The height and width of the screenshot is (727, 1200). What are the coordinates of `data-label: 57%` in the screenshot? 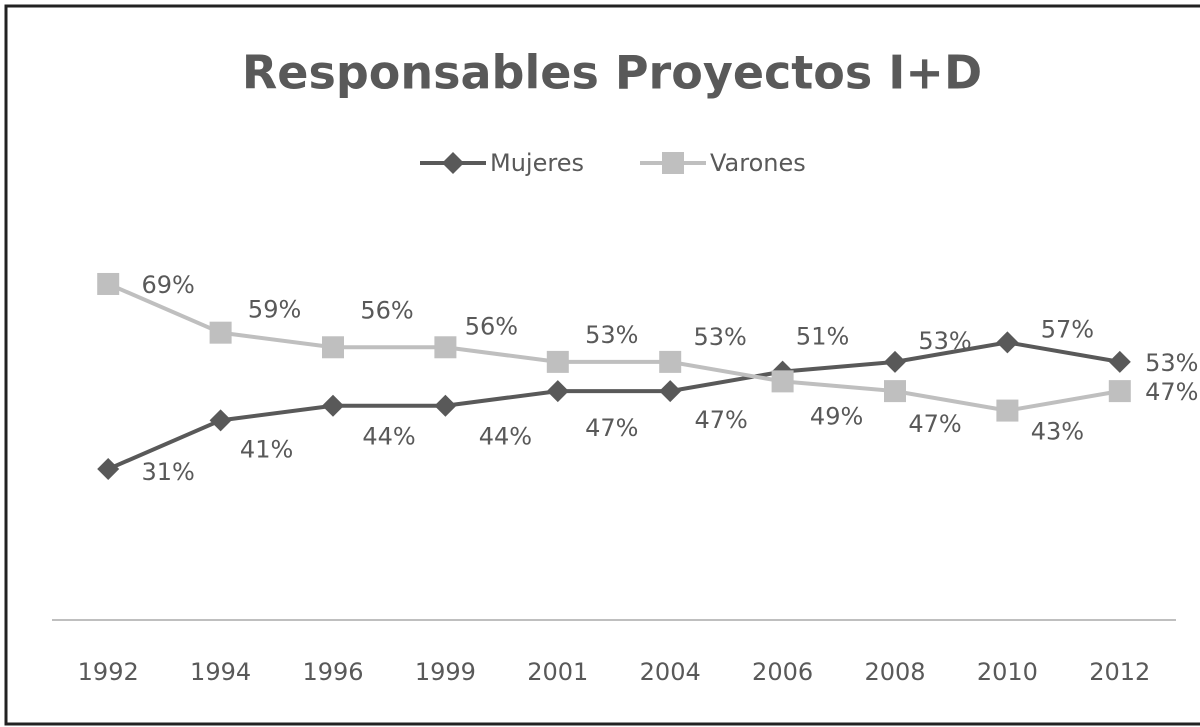 It's located at (1067, 329).